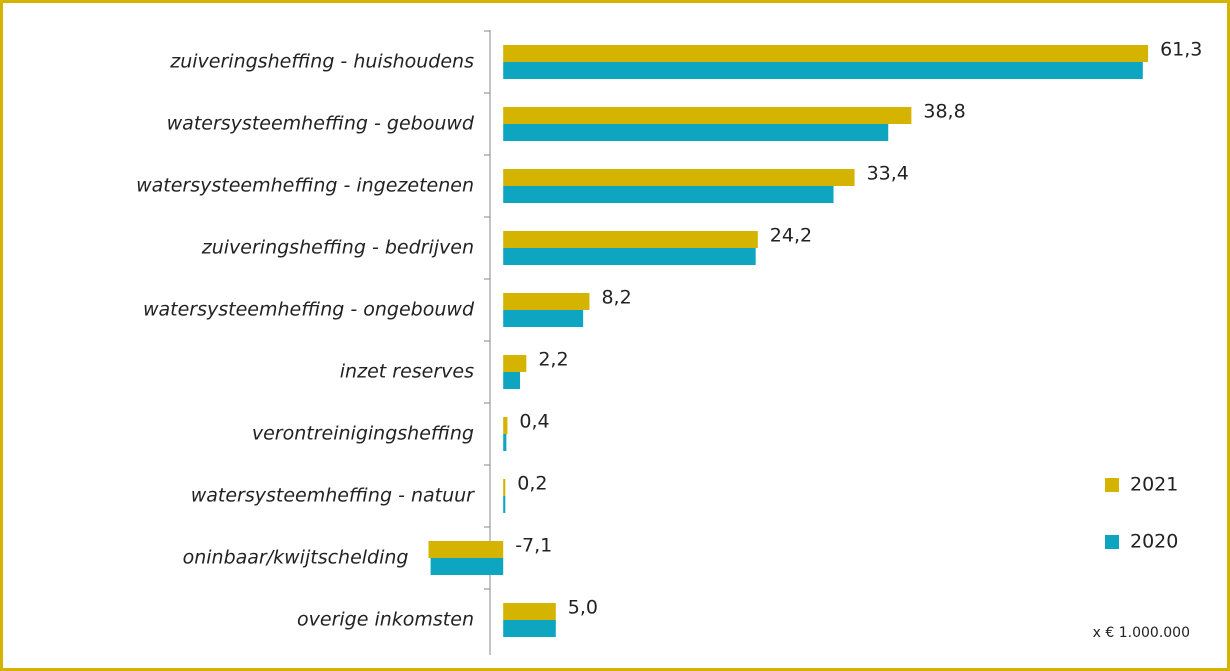 This screenshot has height=671, width=1230. What do you see at coordinates (583, 608) in the screenshot?
I see `value-label: 5,0` at bounding box center [583, 608].